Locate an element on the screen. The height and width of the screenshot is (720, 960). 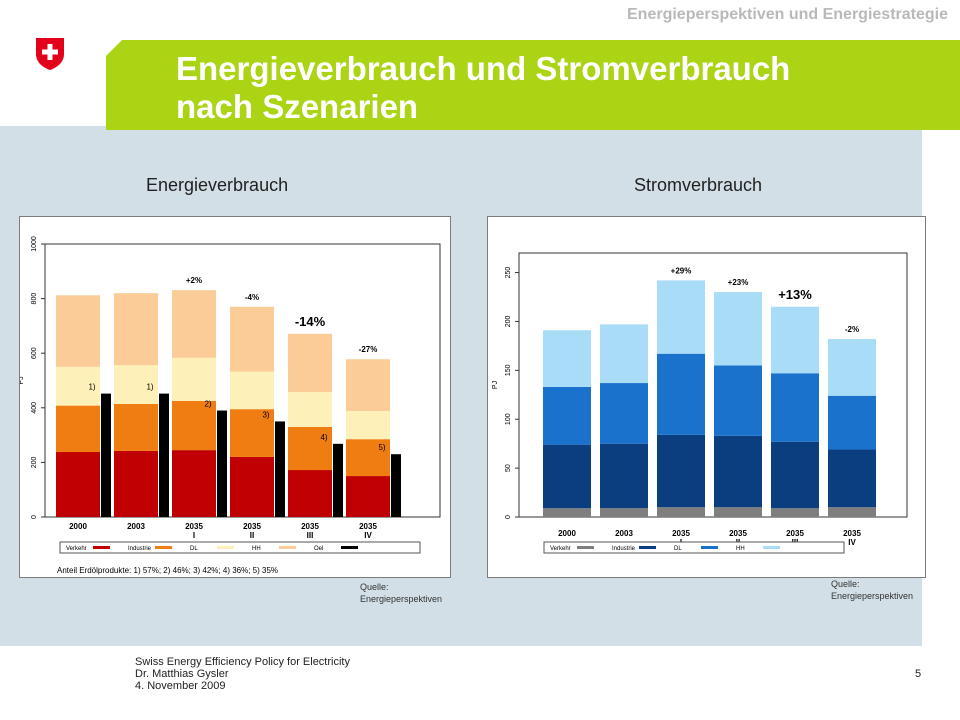
swiss-coat-of-arms-icon is located at coordinates (50, 54).